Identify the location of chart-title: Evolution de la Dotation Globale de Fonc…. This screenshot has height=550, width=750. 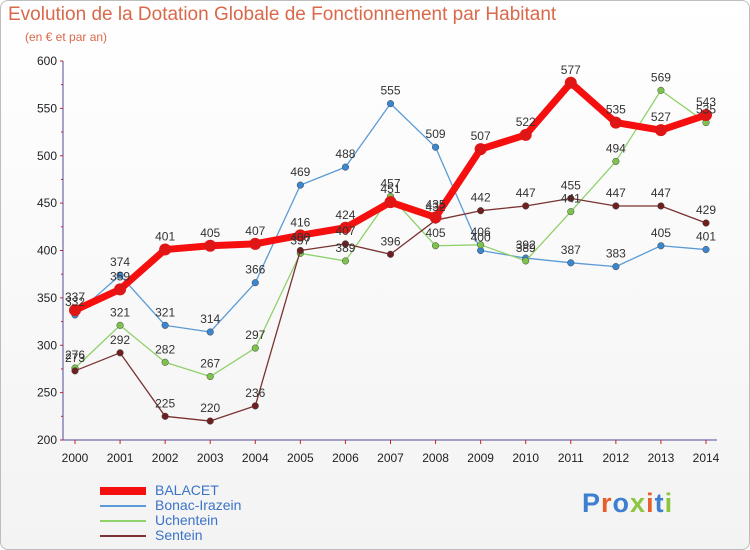
(282, 14).